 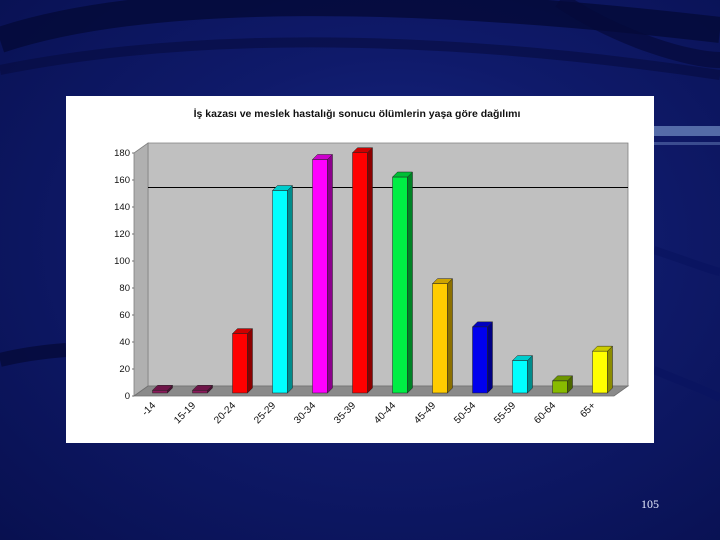 I want to click on x-tick-label: 55-59, so click(x=505, y=413).